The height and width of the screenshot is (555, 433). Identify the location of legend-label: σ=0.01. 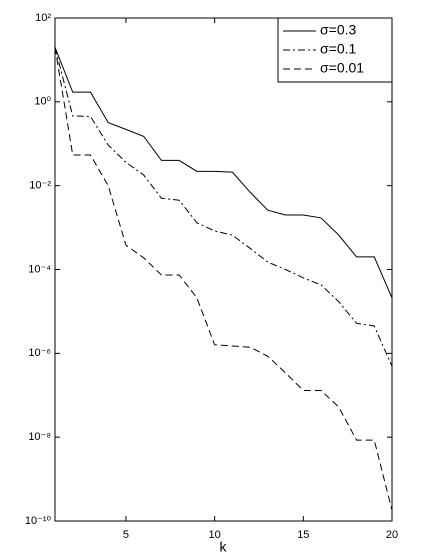
(342, 68).